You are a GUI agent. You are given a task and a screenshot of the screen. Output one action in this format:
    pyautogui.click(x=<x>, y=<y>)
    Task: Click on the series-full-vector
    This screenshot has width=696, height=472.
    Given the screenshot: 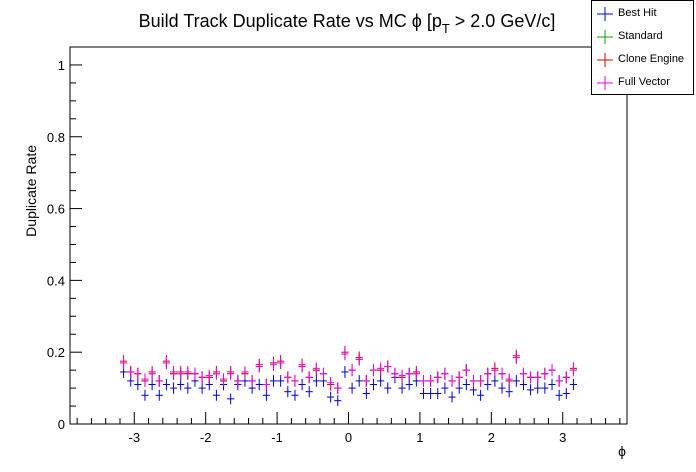 What is the action you would take?
    pyautogui.click(x=348, y=370)
    